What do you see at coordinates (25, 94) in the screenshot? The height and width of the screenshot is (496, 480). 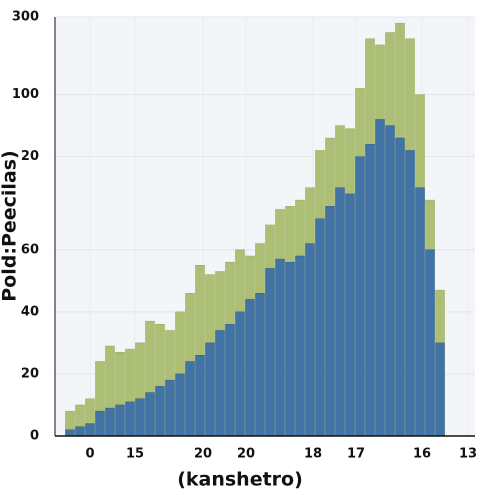 I see `y-tick-label: 100` at bounding box center [25, 94].